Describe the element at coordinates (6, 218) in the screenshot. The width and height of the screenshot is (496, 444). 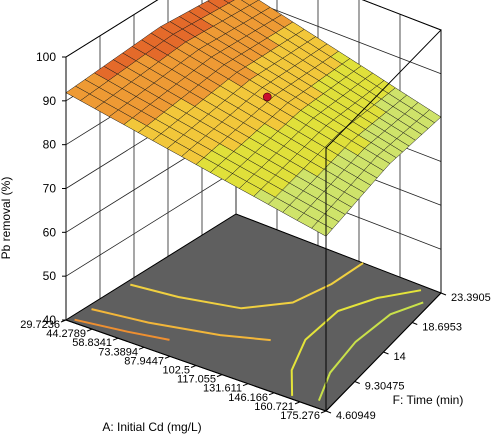
I see `z-axis-label: Pb removal (%)` at that location.